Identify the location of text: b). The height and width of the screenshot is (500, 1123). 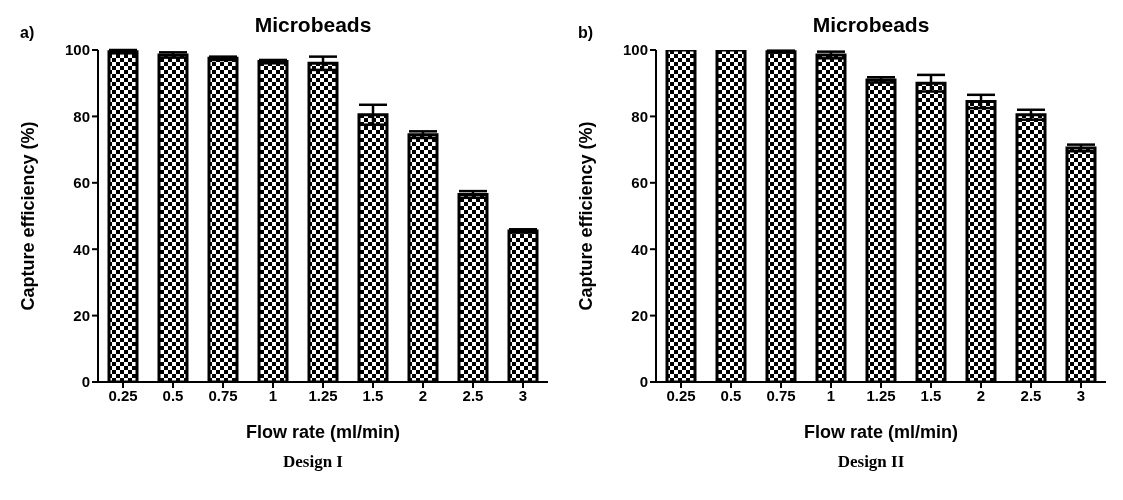
(586, 33).